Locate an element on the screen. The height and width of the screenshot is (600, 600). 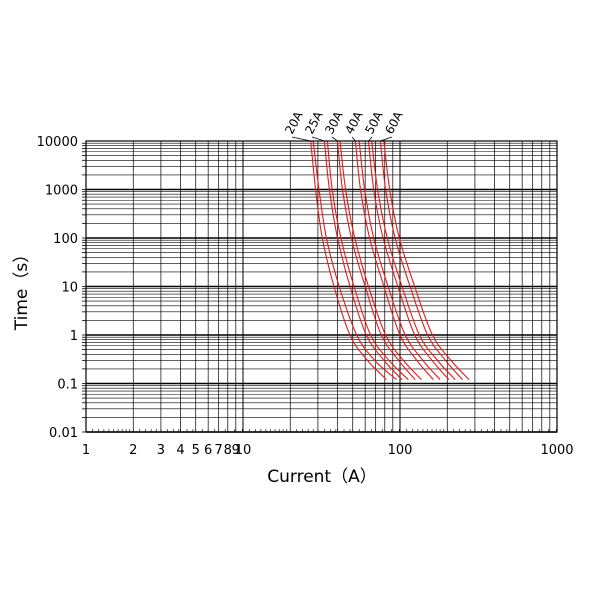
fuse-curves is located at coordinates (390, 260).